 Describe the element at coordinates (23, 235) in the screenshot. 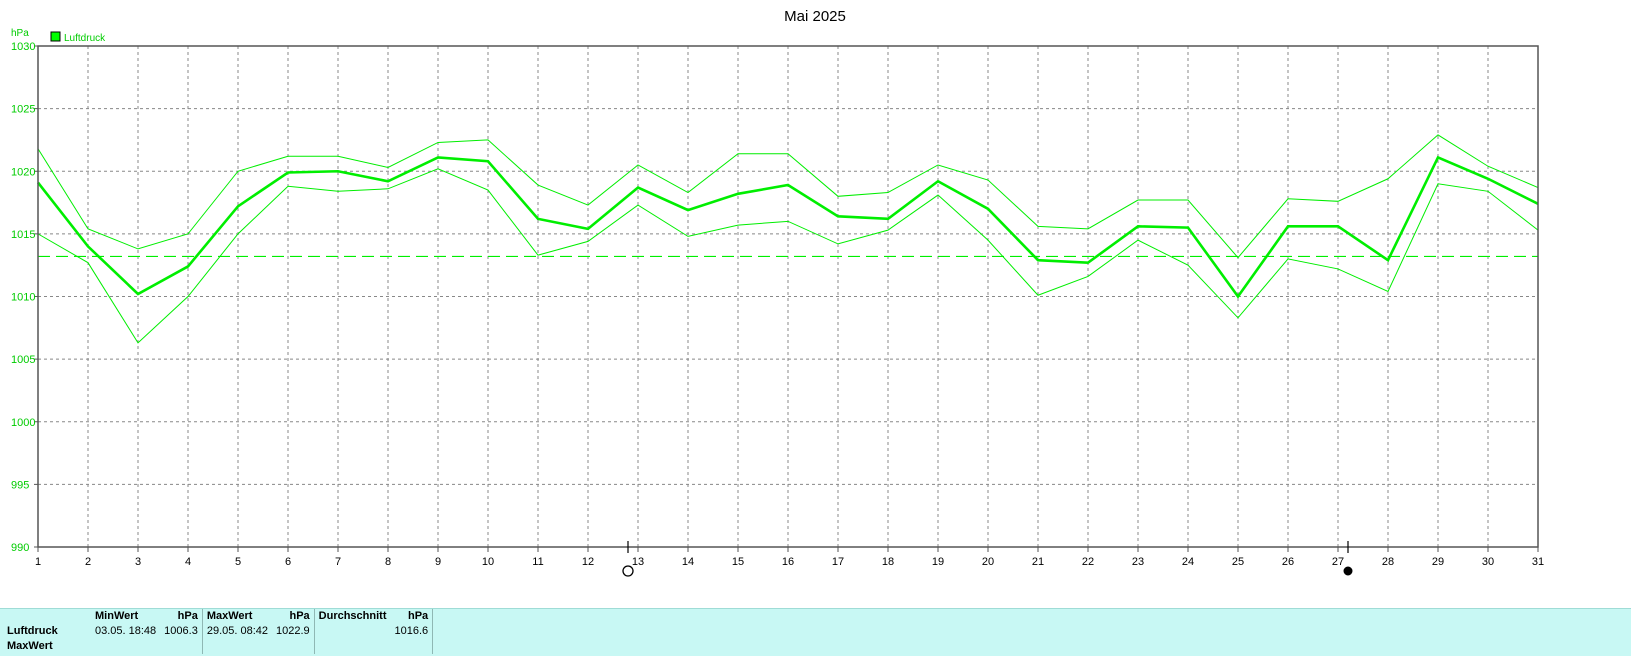

I see `y-tick-label: 1015` at that location.